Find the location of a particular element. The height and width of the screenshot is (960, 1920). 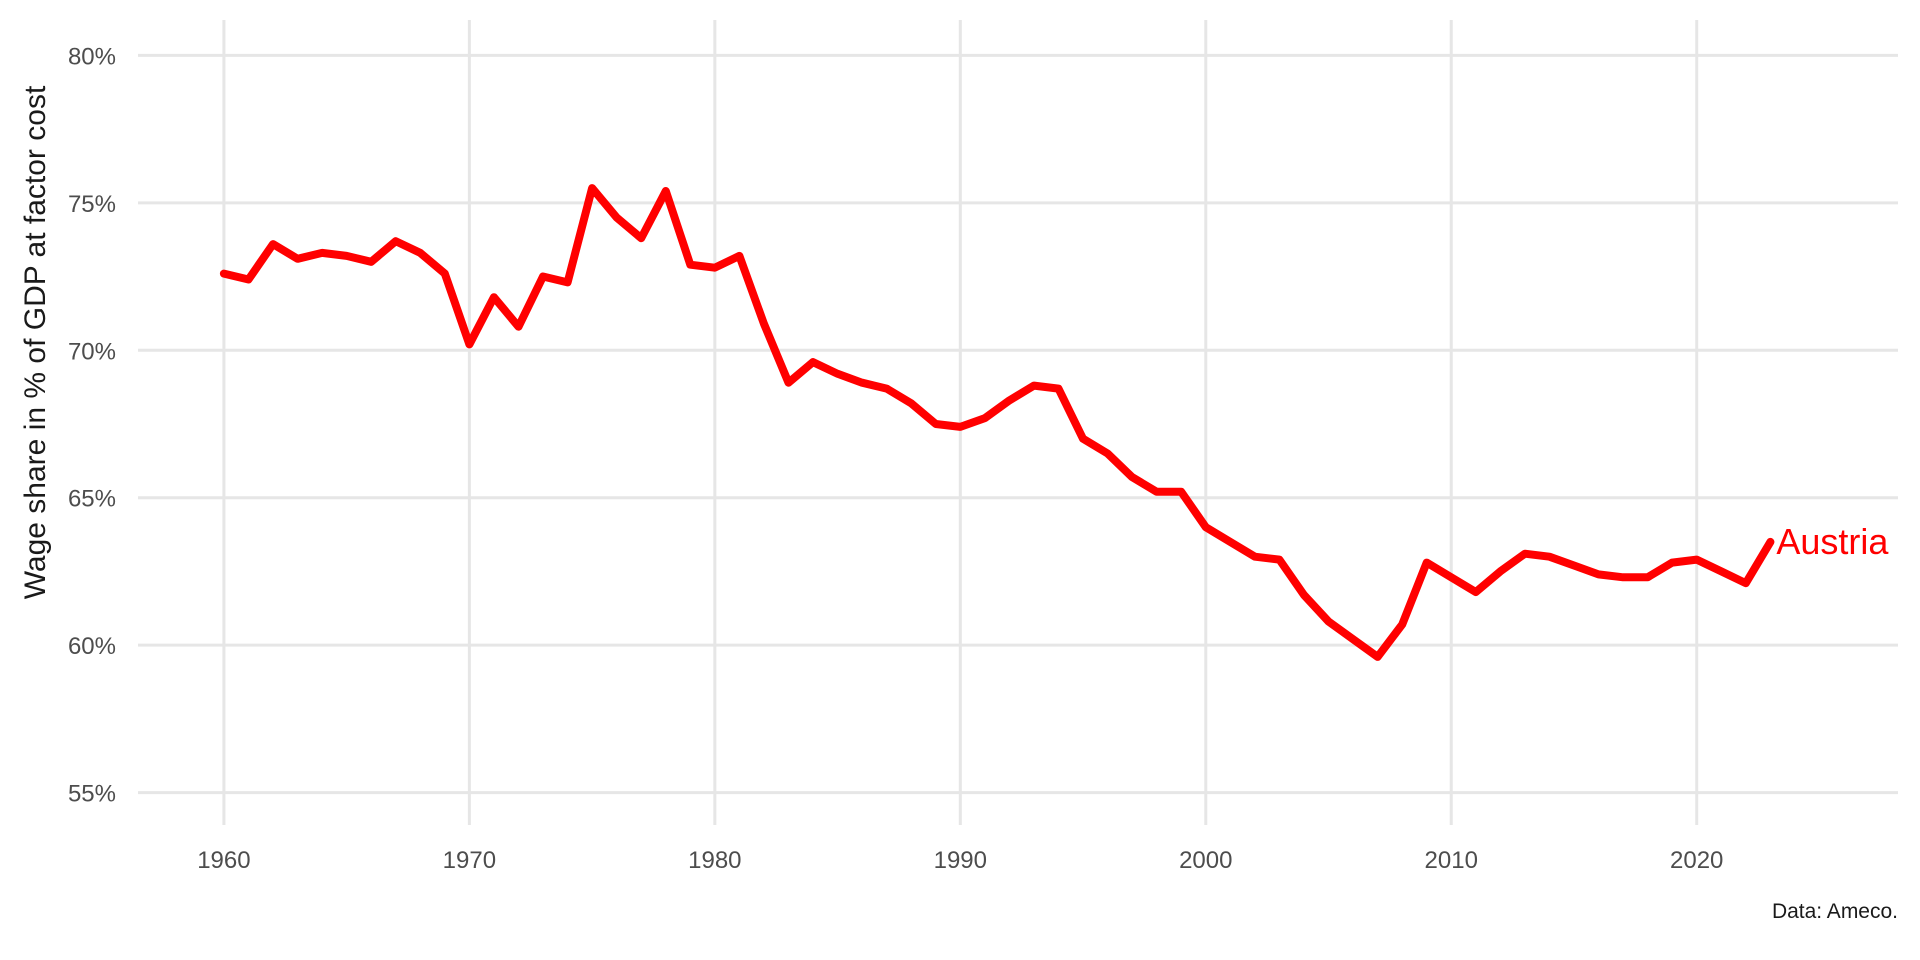

y-tick-labels: 55% 60% 65% 70% 75% 80% is located at coordinates (92, 425).